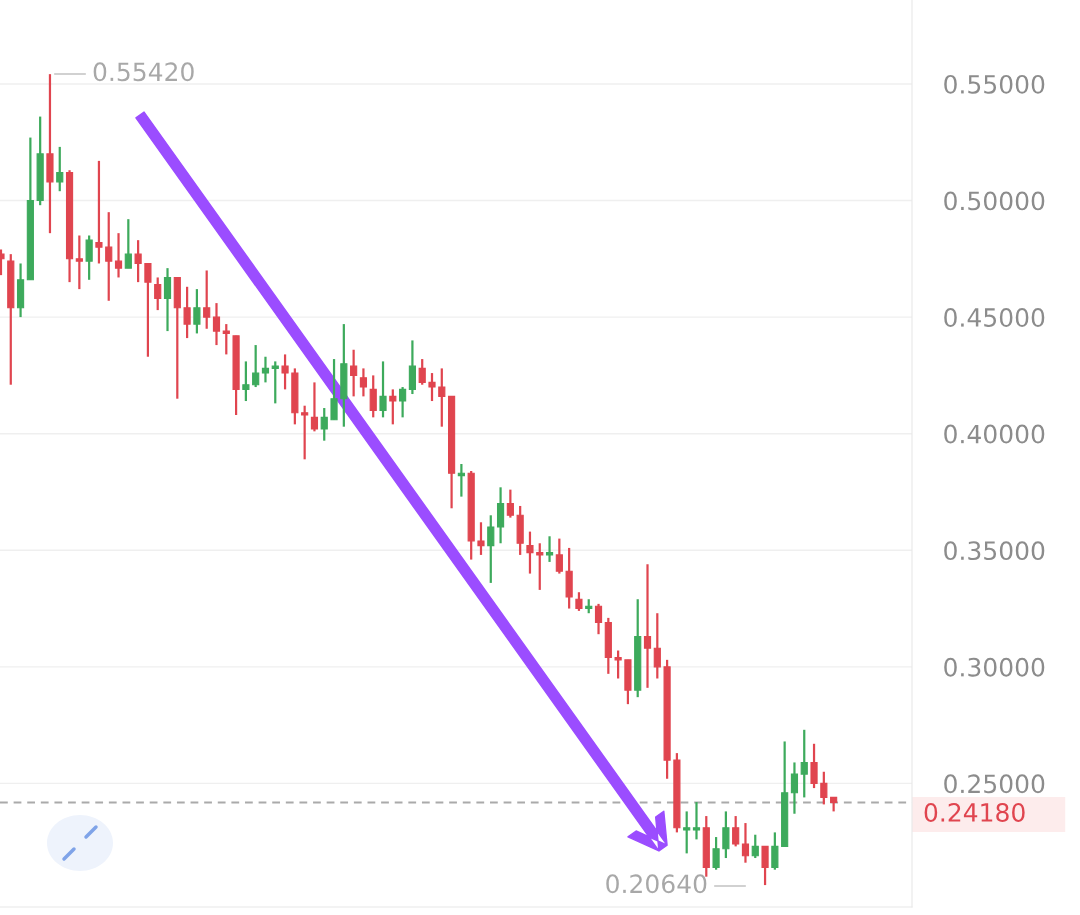  What do you see at coordinates (994, 434) in the screenshot?
I see `y-tick-label: 0.40000` at bounding box center [994, 434].